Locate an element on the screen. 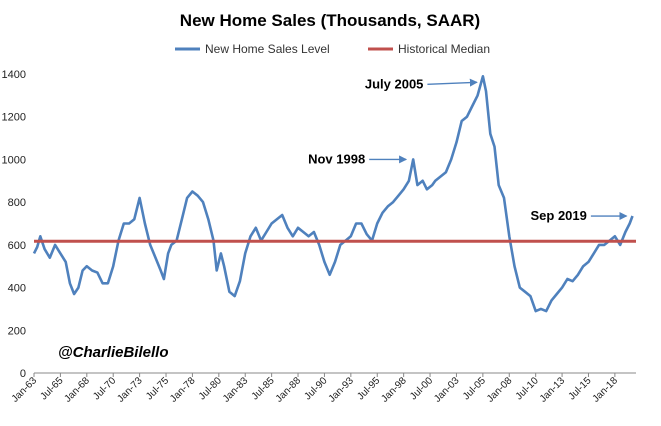  legend-label-level: New Home Sales Level is located at coordinates (267, 49).